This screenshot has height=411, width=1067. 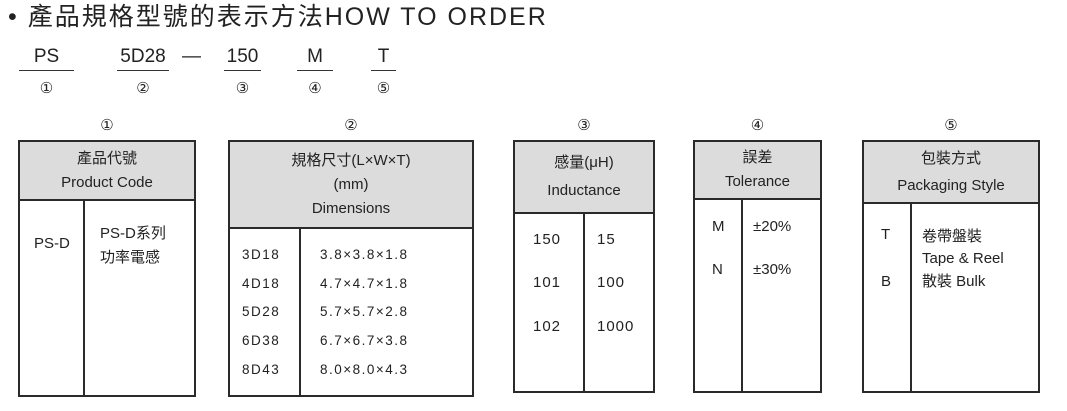 What do you see at coordinates (278, 17) in the screenshot?
I see `page-title: • 產品規格型號的表示方法HOW TO ORDER` at bounding box center [278, 17].